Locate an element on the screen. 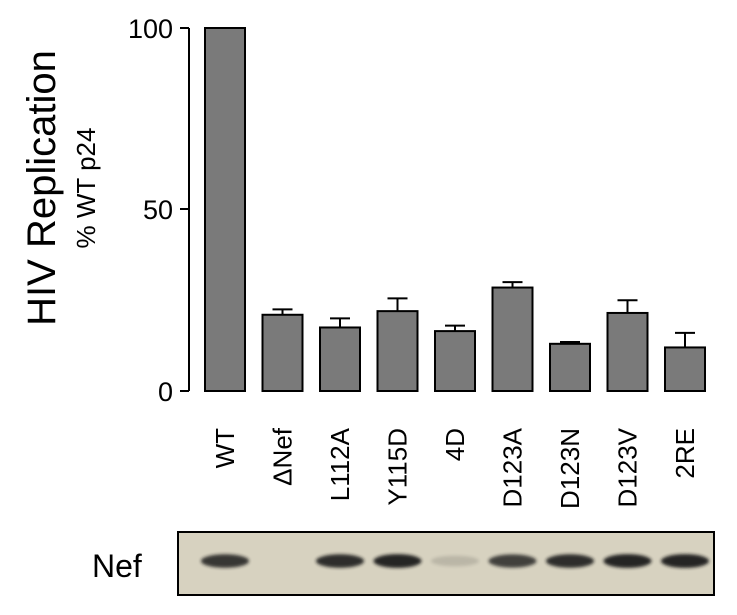  category-label: D123V is located at coordinates (628, 467).